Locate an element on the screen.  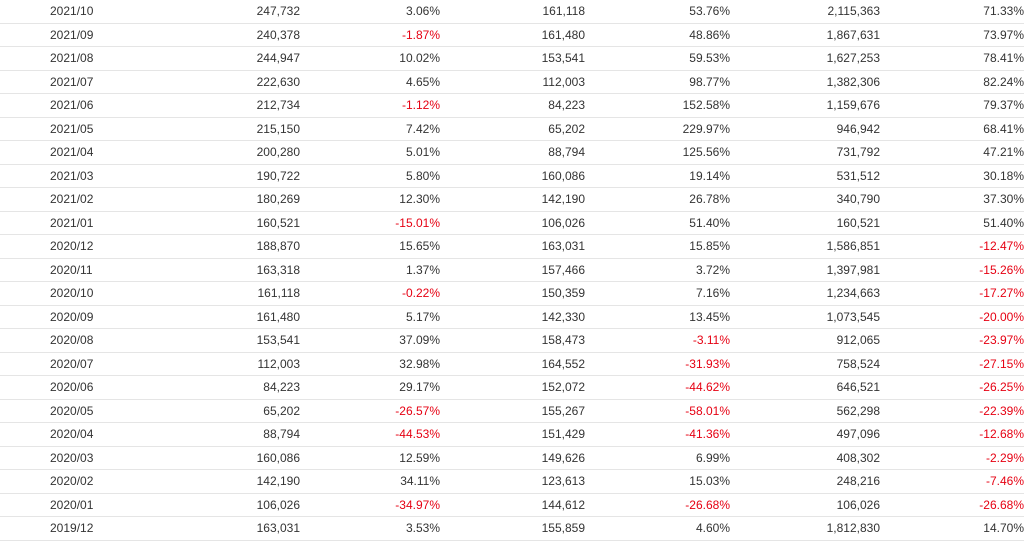
month-cell: 2021/07 is located at coordinates (75, 82).